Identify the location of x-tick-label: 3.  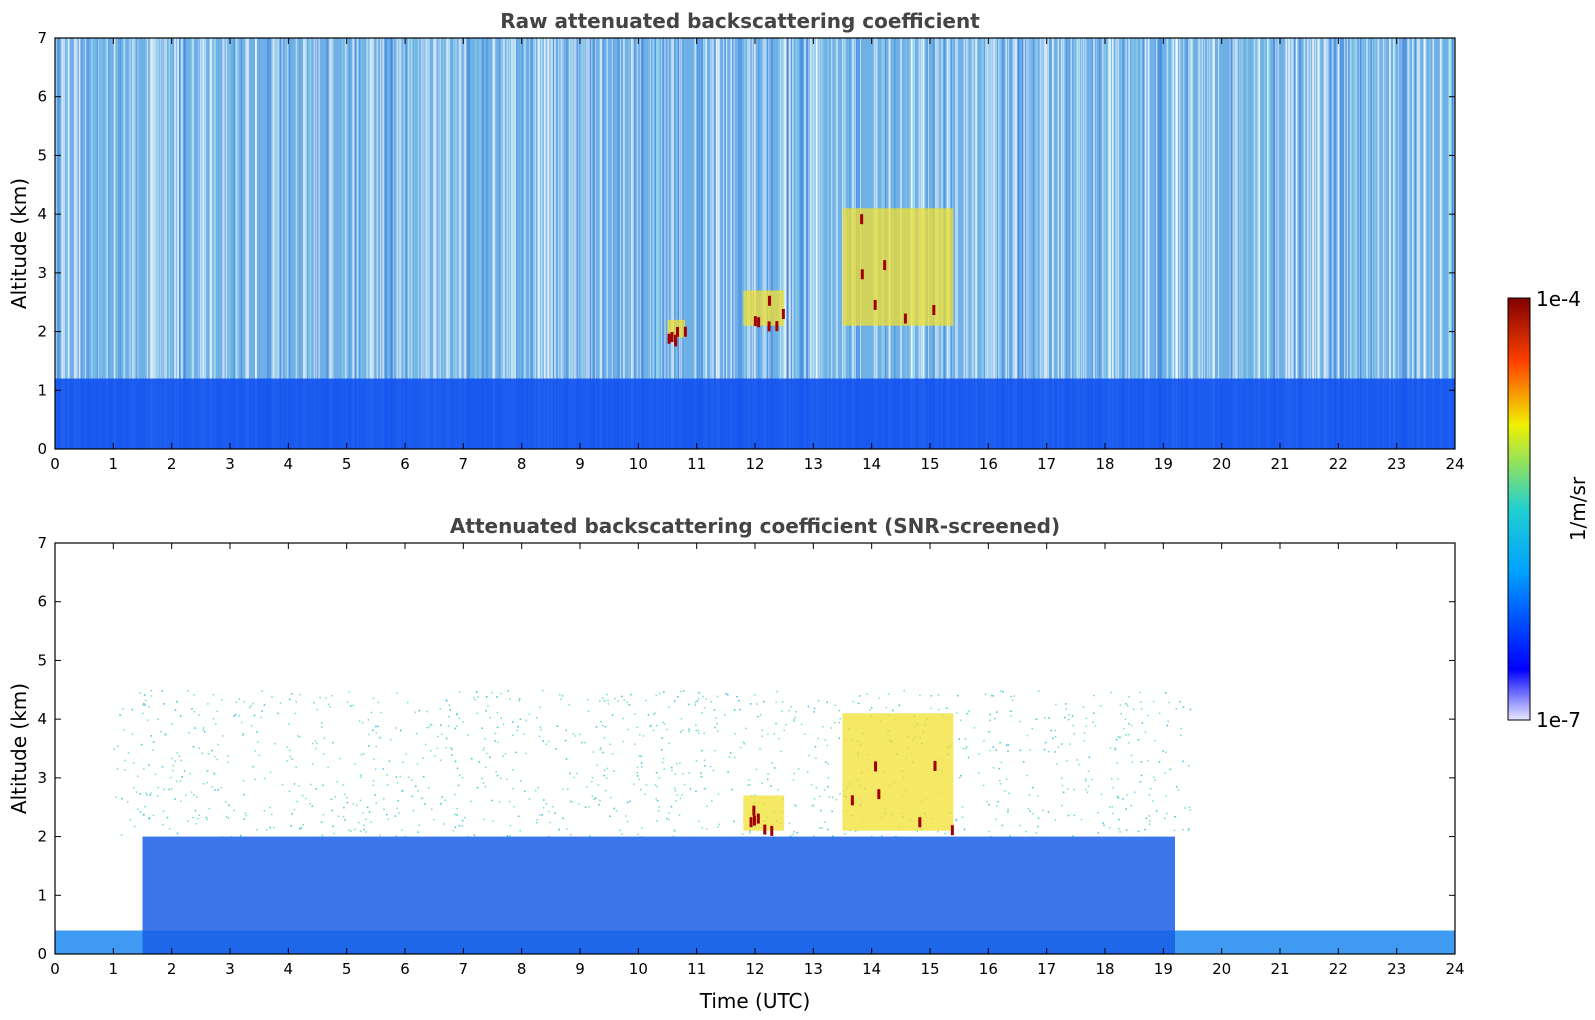
(230, 464).